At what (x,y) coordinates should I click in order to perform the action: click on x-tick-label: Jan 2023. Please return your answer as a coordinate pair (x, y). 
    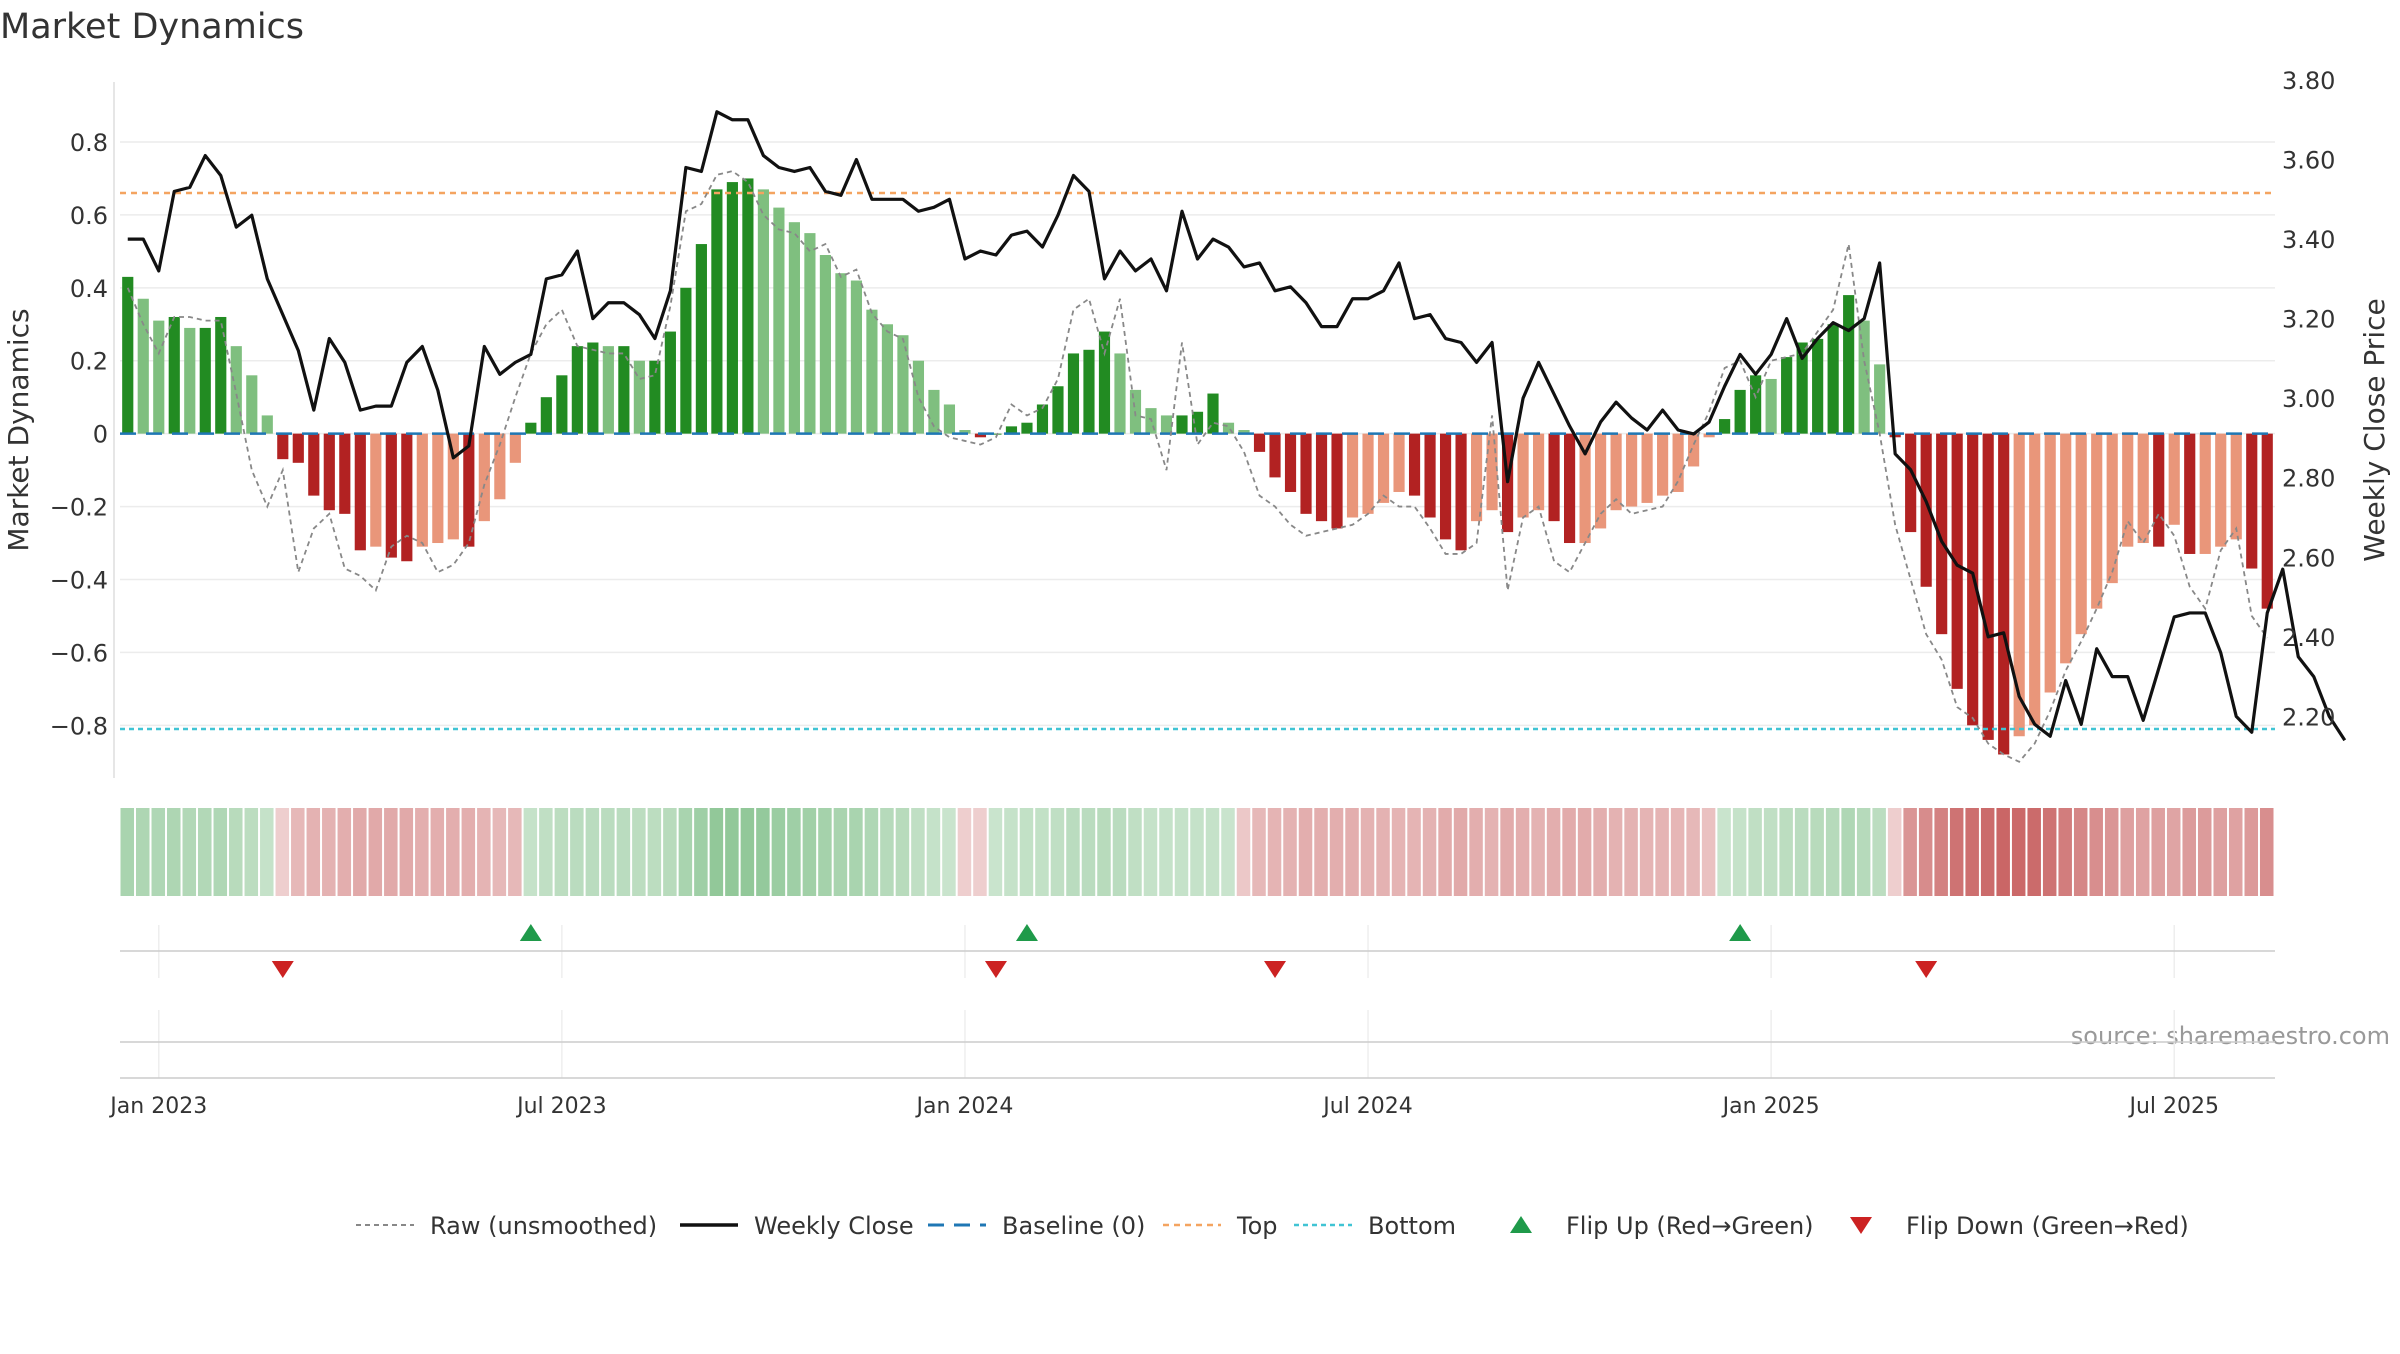
    Looking at the image, I should click on (157, 1106).